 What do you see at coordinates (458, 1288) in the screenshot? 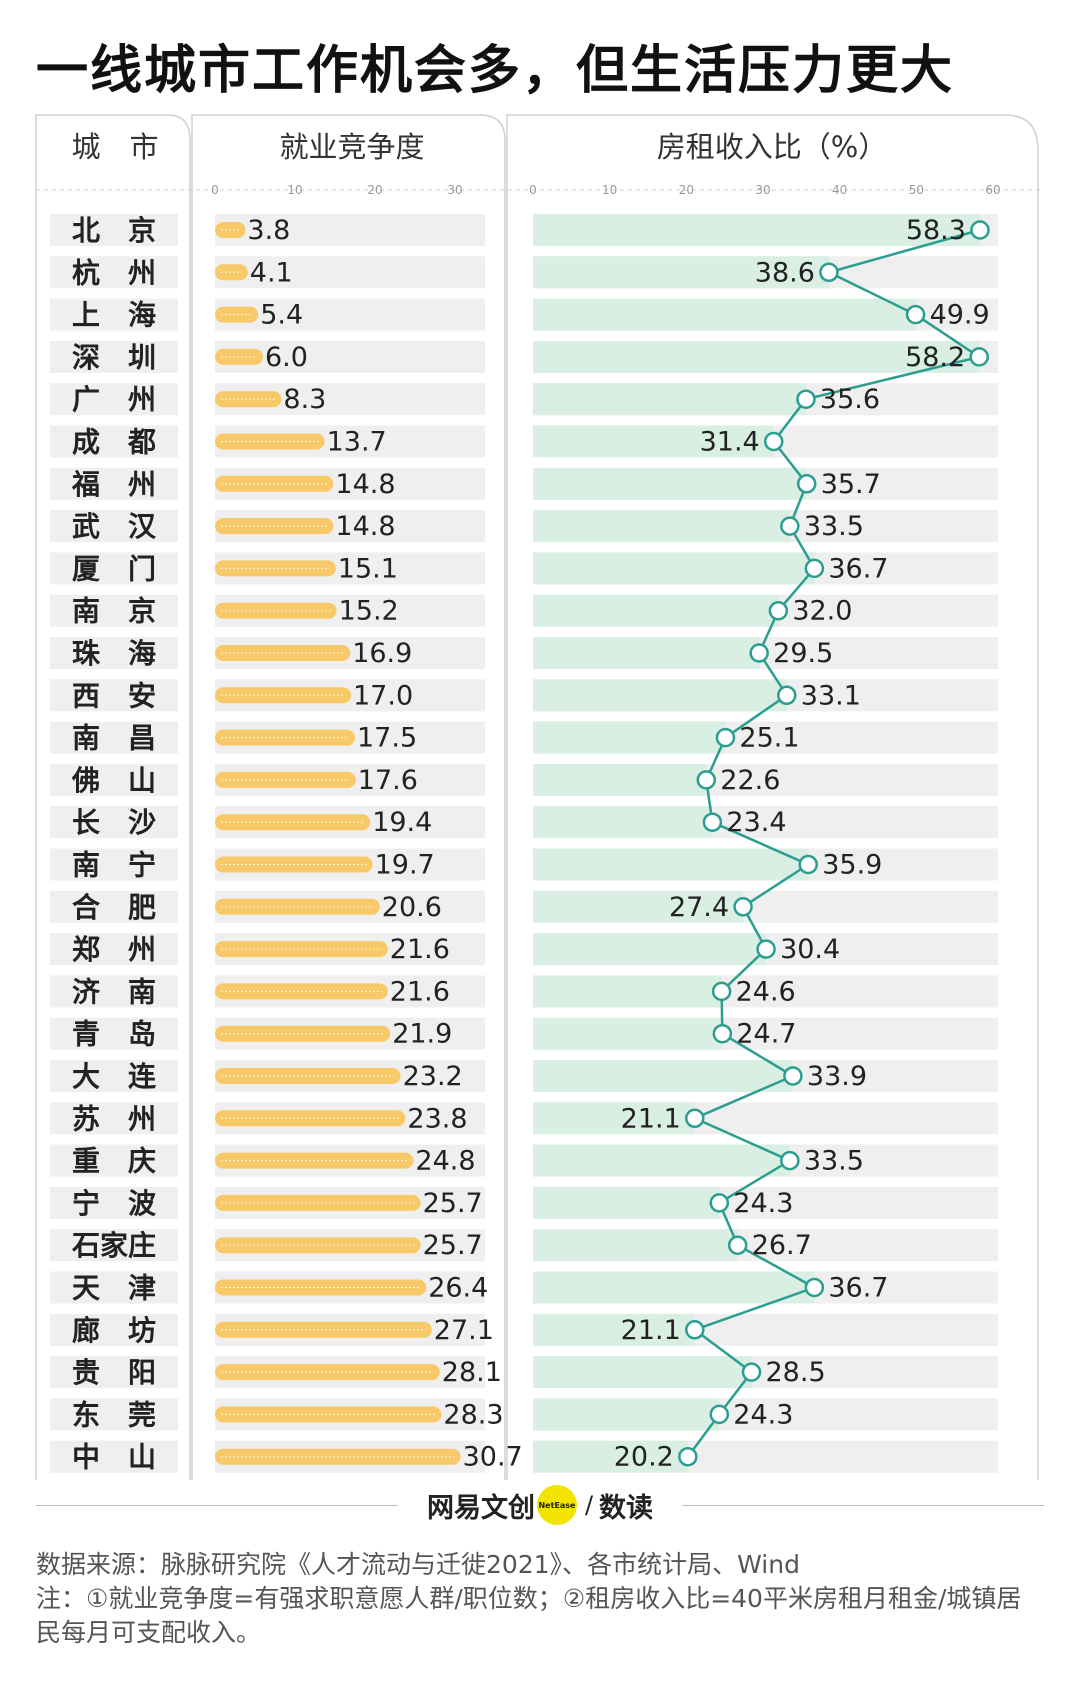
I see `competition-value-label: 26.4` at bounding box center [458, 1288].